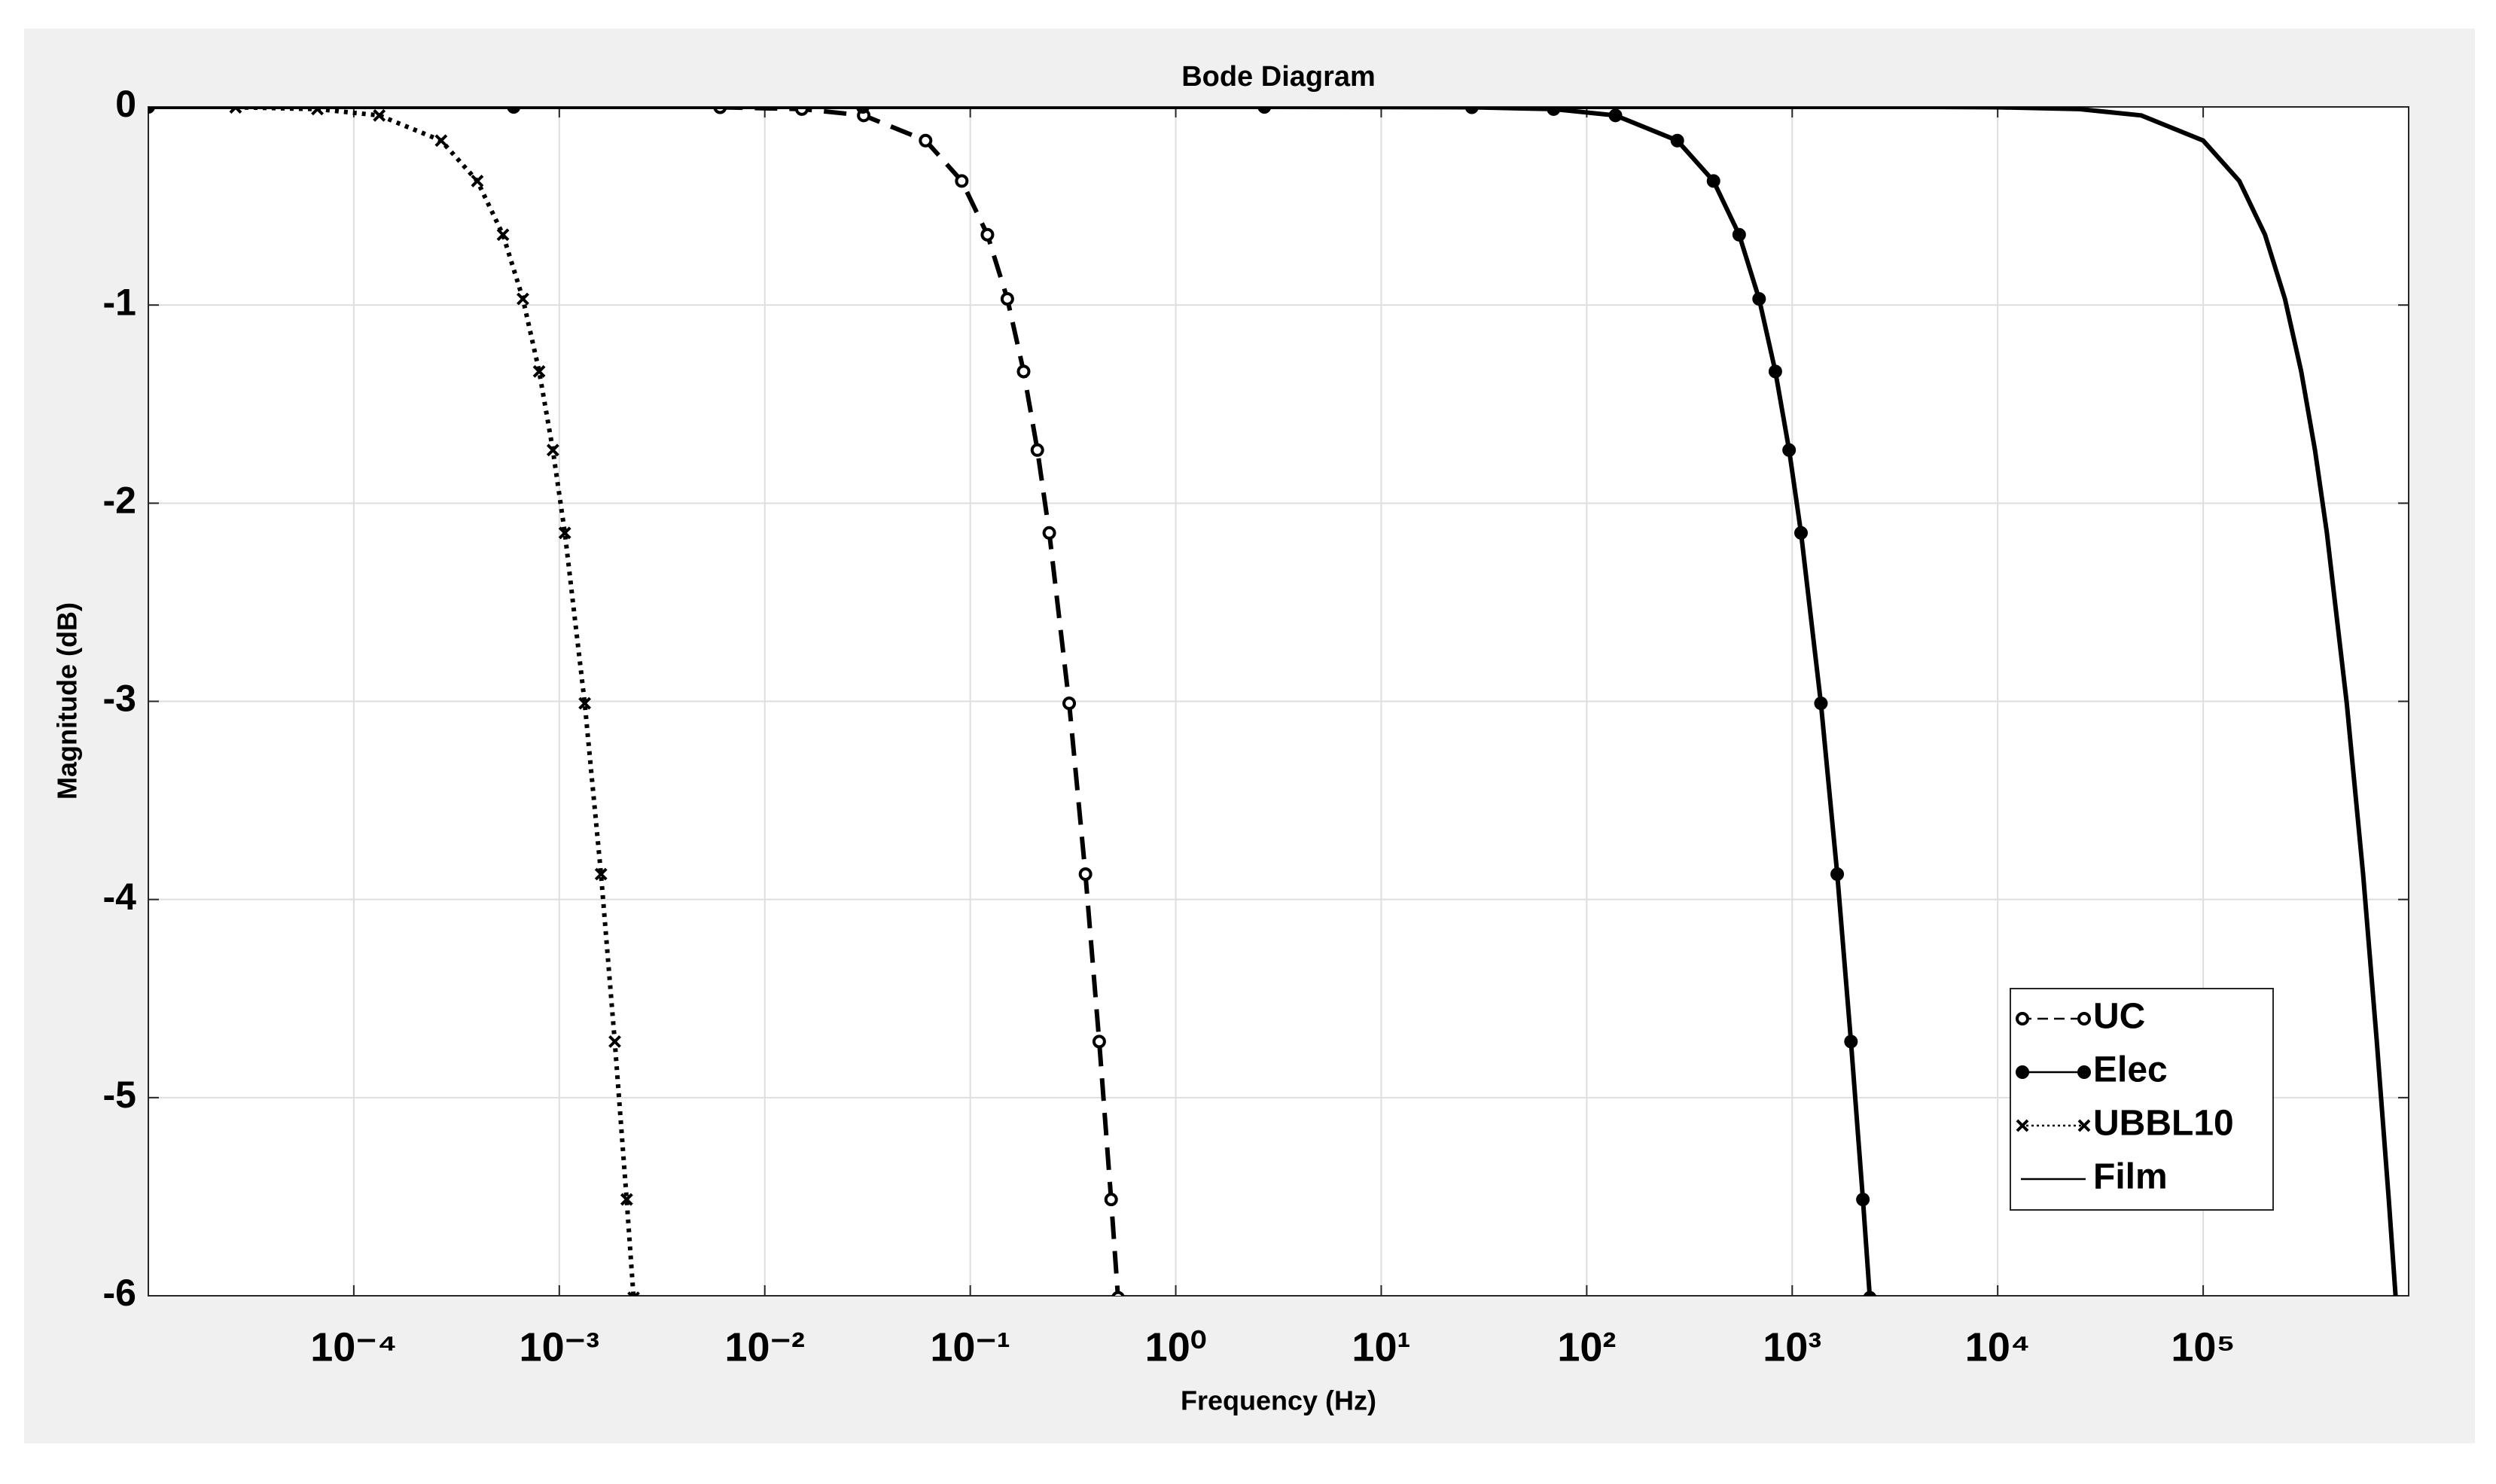 The width and height of the screenshot is (2496, 1484). I want to click on legend-box, so click(2142, 1099).